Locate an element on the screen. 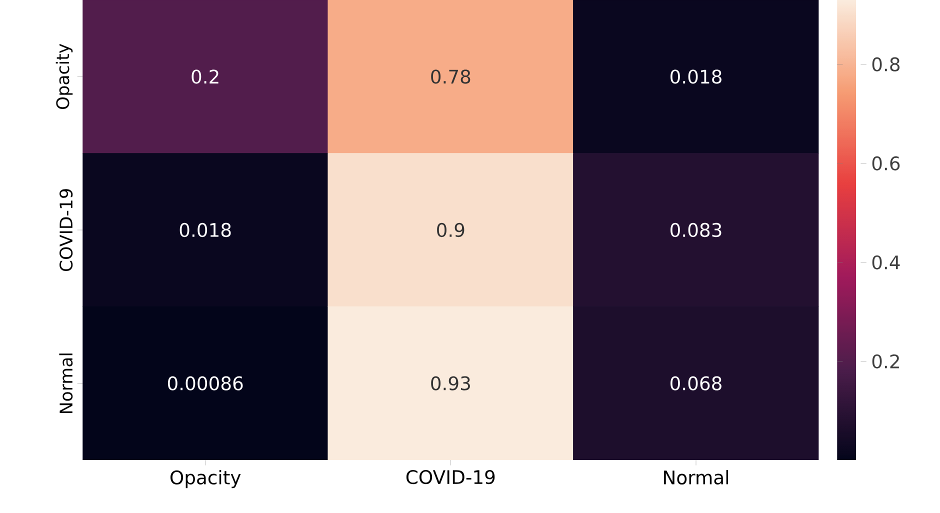 This screenshot has width=940, height=513. color-bar-label: 0.8 is located at coordinates (886, 64).